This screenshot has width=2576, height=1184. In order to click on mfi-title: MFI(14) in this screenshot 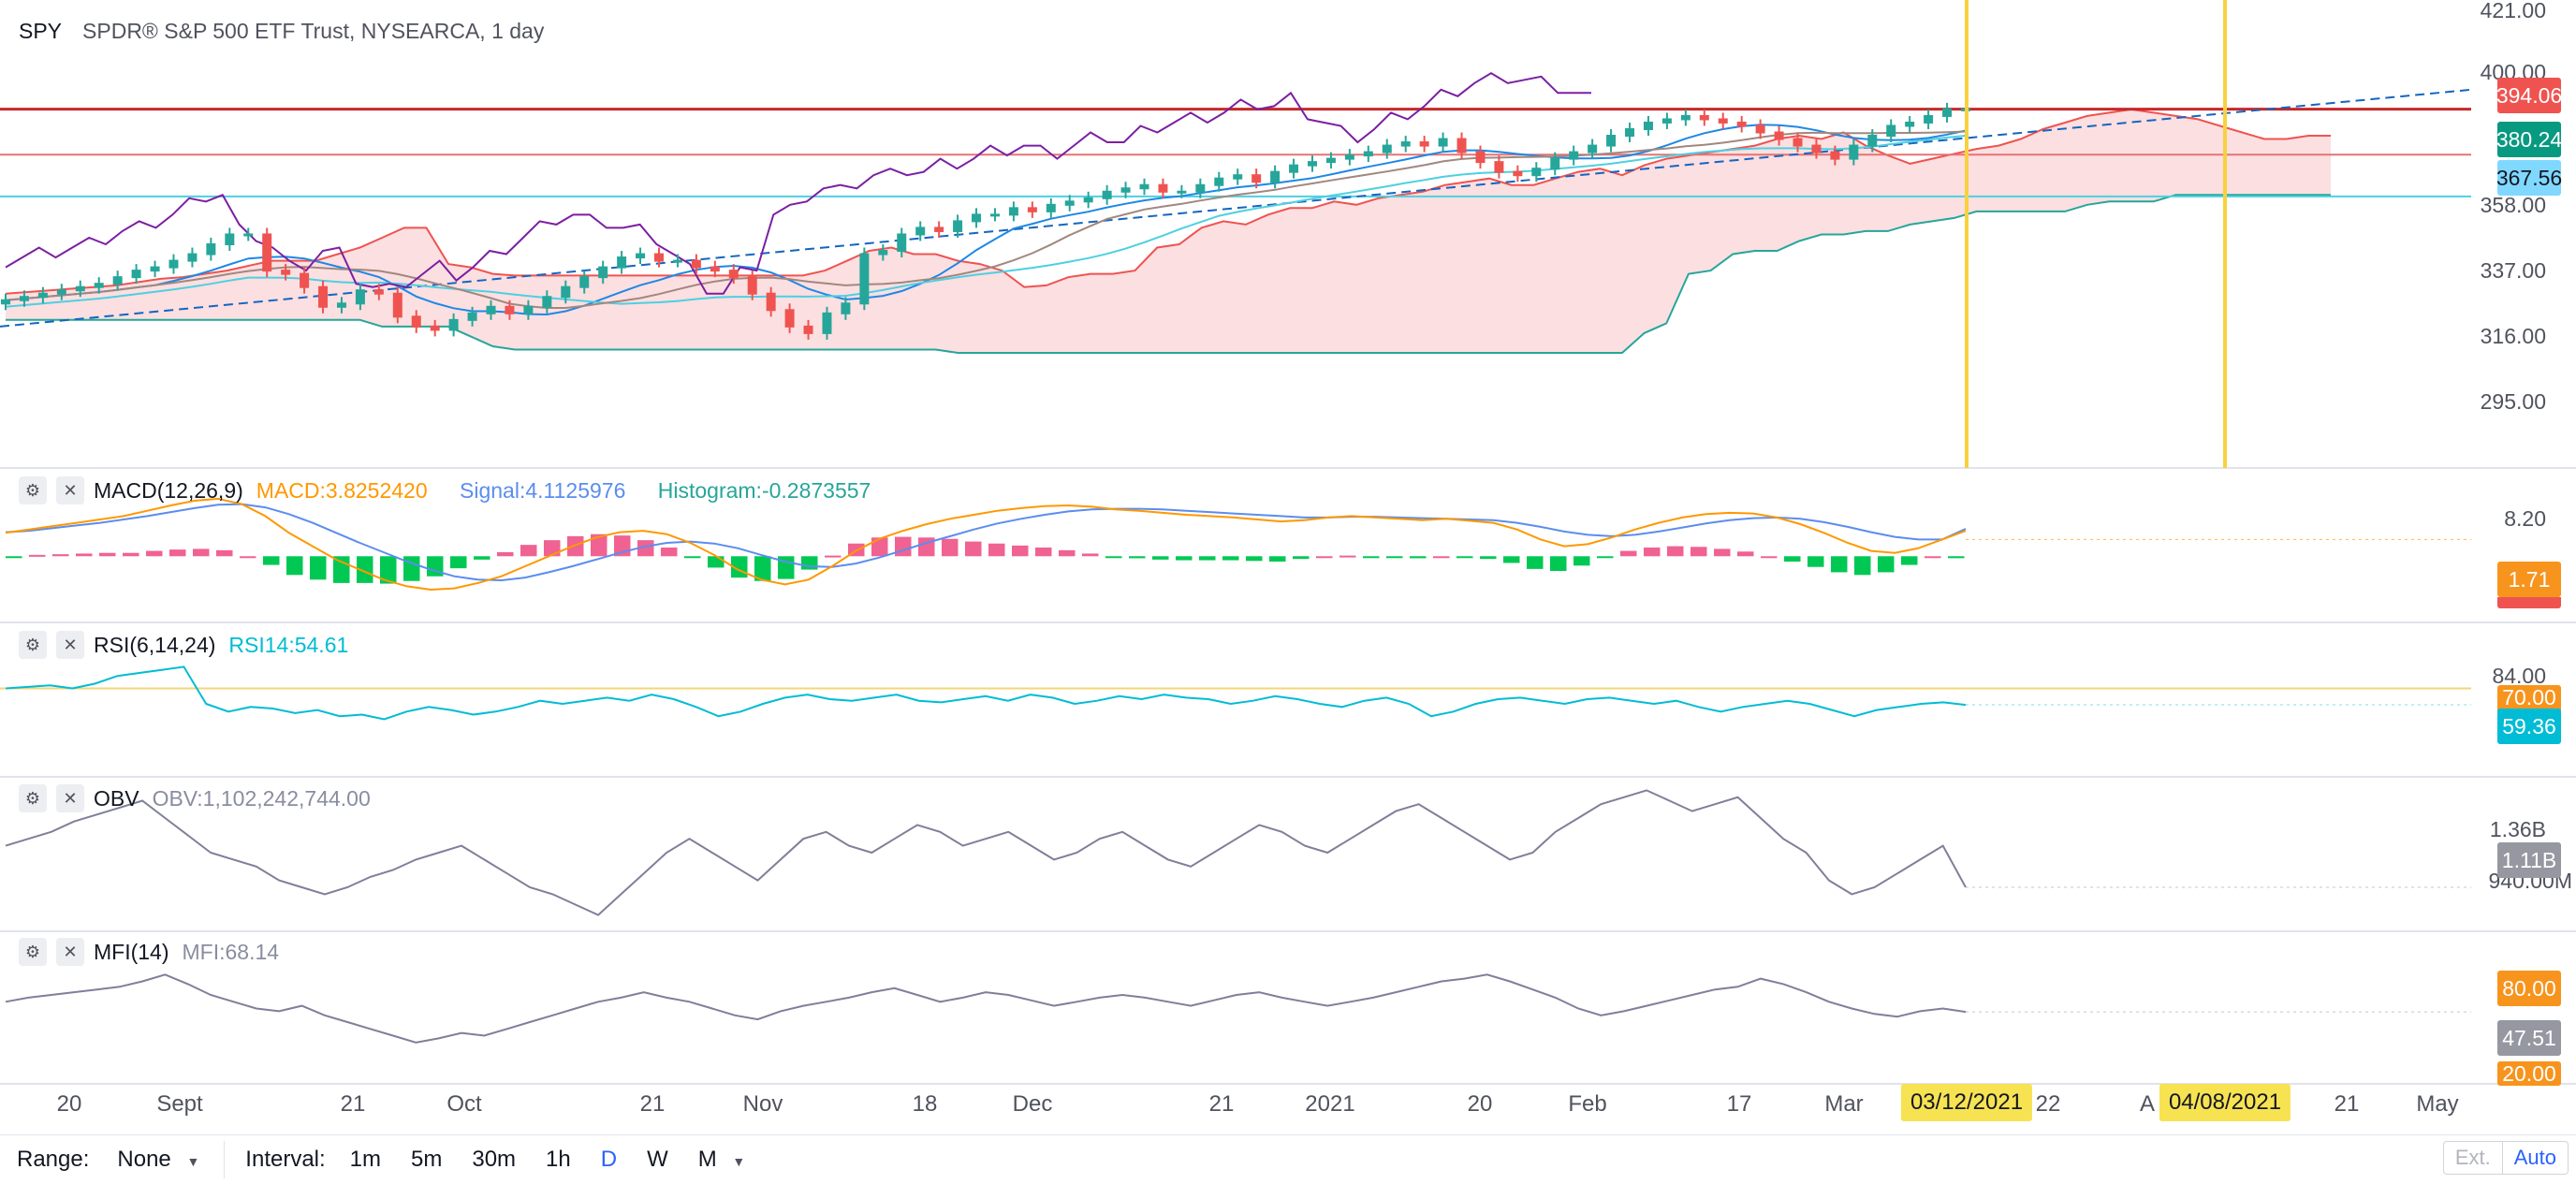, I will do `click(131, 951)`.